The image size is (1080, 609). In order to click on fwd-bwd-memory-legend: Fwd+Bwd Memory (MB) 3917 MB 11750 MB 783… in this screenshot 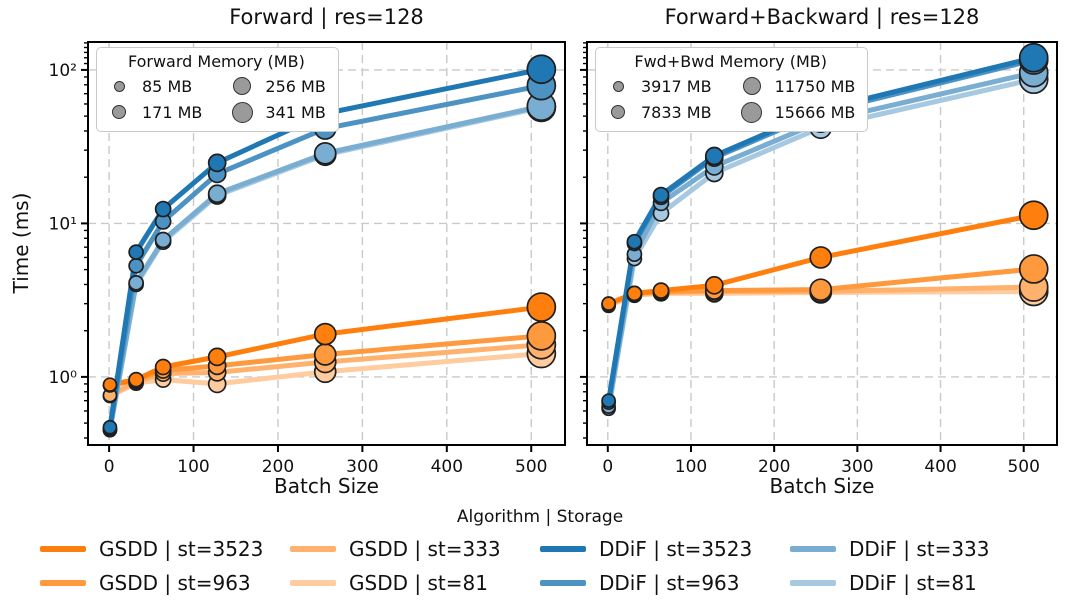, I will do `click(732, 89)`.